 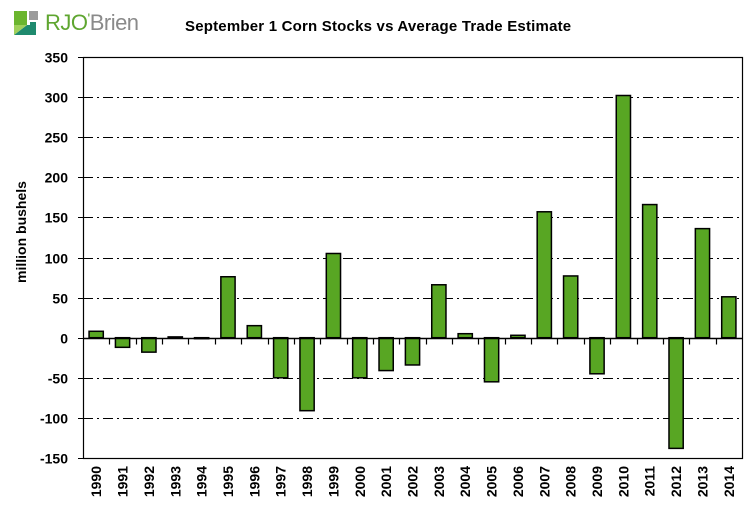 What do you see at coordinates (57, 218) in the screenshot?
I see `y-tick-label: 150` at bounding box center [57, 218].